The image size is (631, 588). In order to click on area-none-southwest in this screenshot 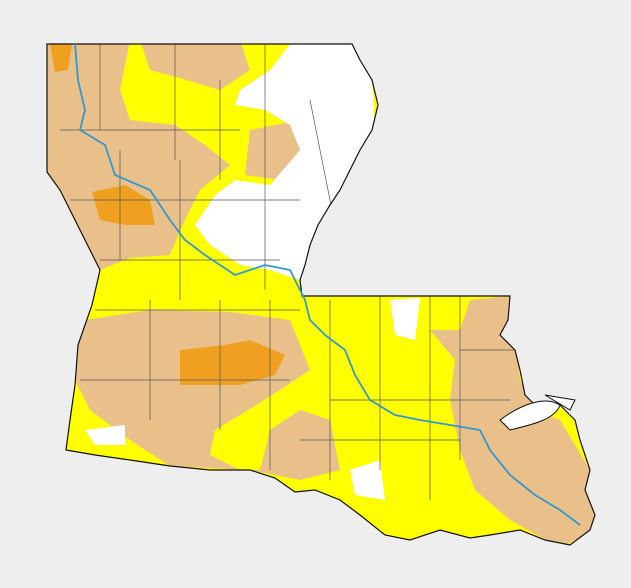, I will do `click(105, 435)`.